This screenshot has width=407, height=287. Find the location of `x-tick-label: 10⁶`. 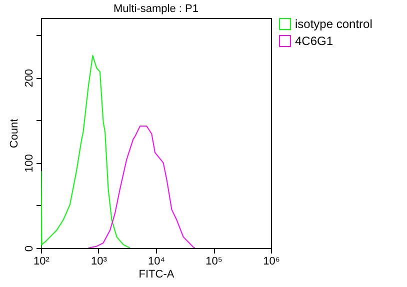

x-tick-label: 10⁶ is located at coordinates (271, 262).